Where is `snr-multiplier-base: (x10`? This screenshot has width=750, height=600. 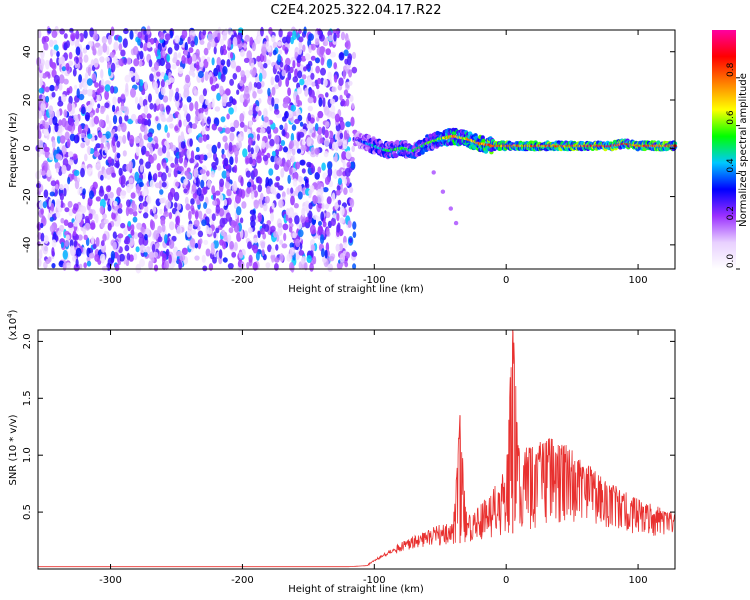 snr-multiplier-base: (x10 is located at coordinates (13, 329).